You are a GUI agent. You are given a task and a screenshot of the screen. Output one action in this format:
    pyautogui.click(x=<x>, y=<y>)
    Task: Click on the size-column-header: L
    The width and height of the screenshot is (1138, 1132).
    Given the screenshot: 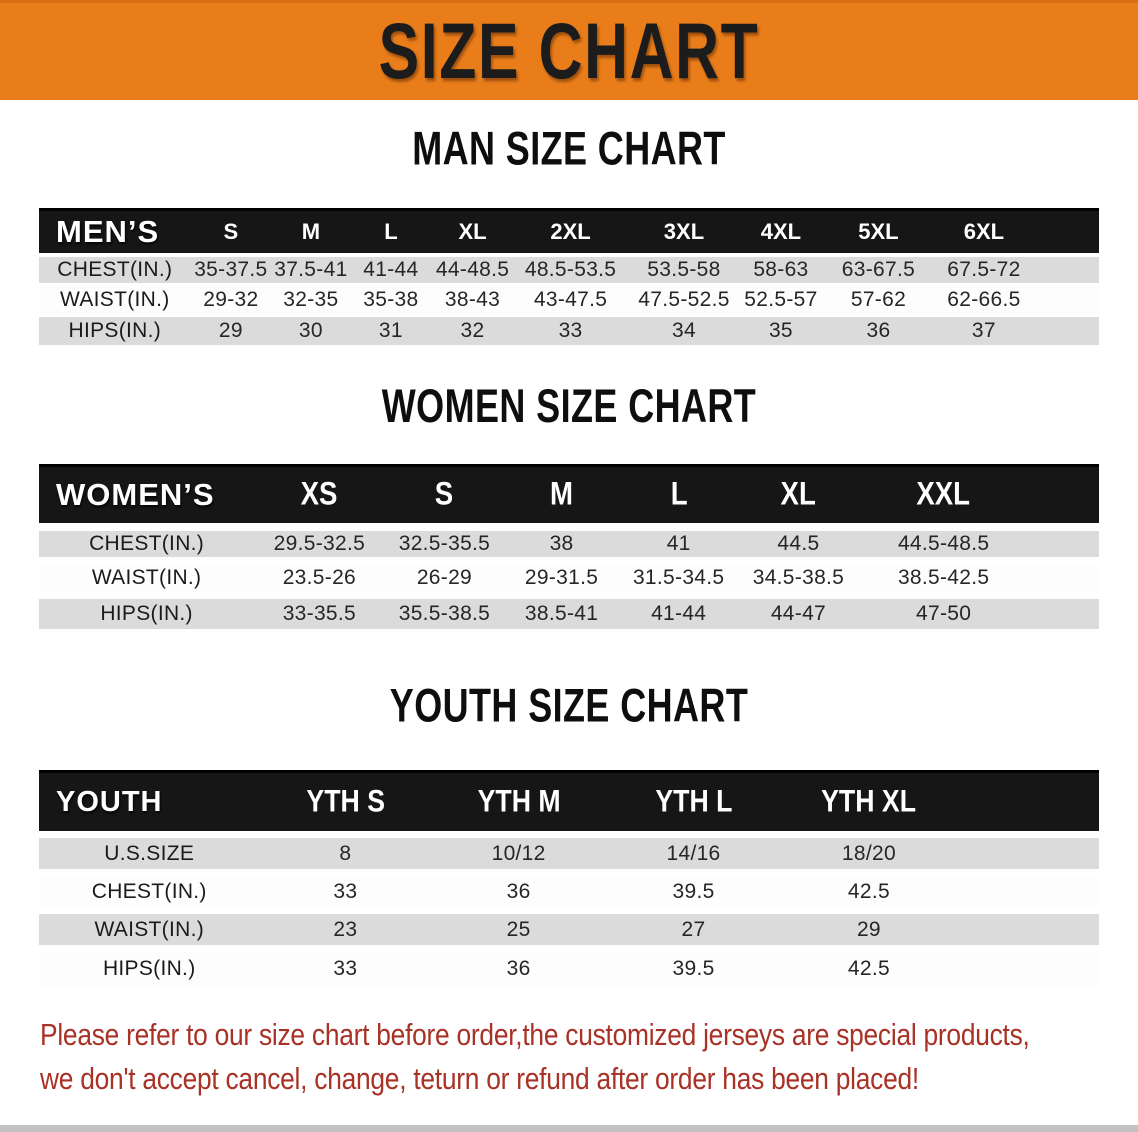 What is the action you would take?
    pyautogui.click(x=391, y=231)
    